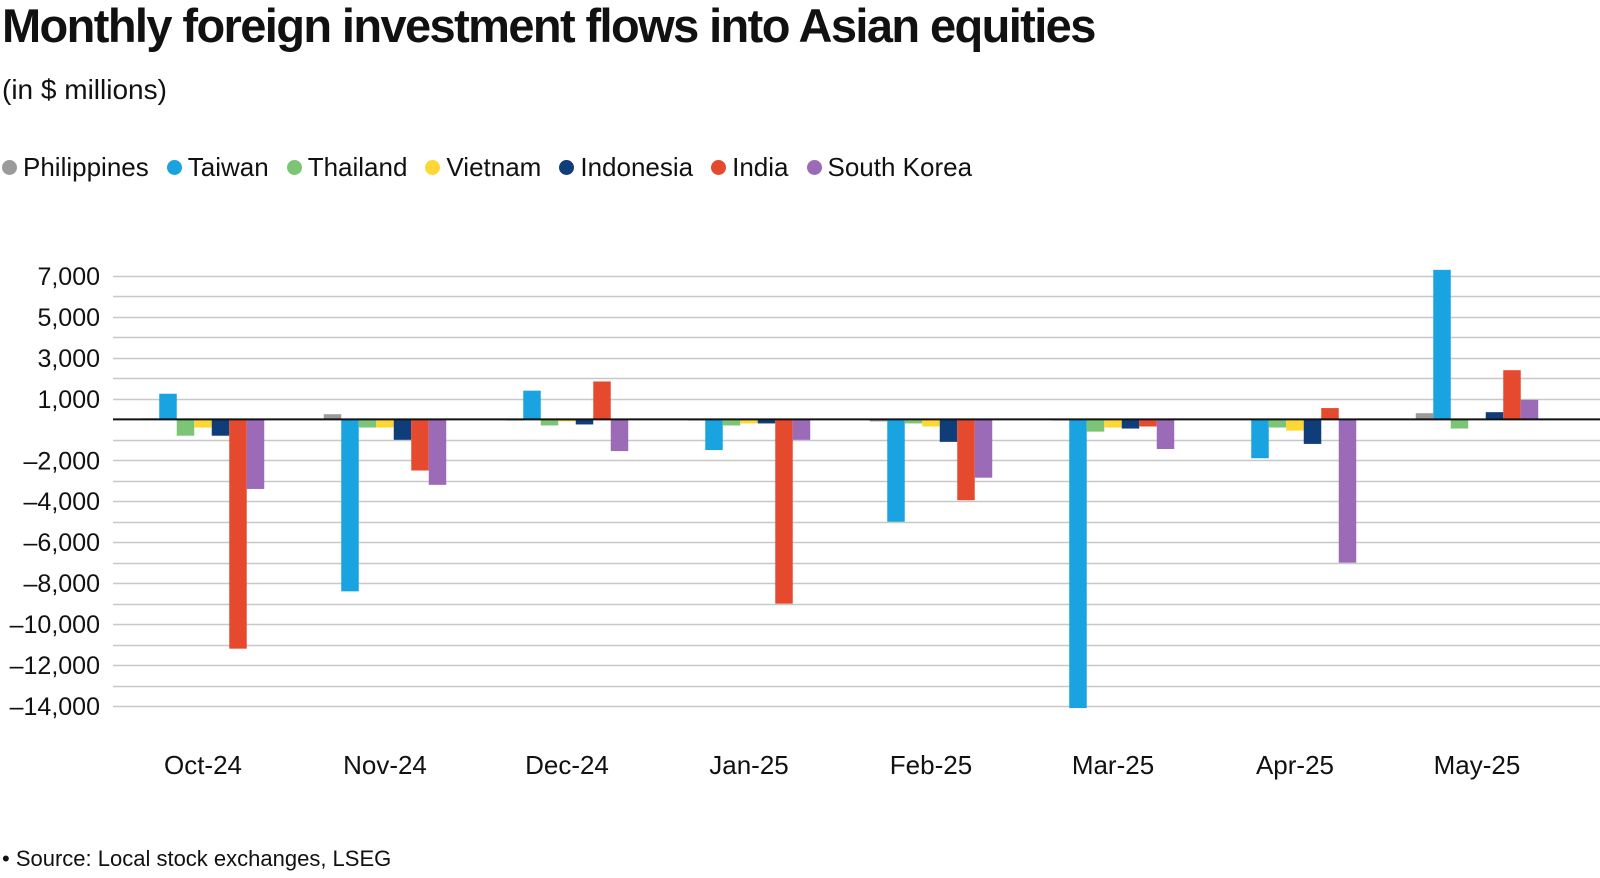 Image resolution: width=1600 pixels, height=878 pixels. I want to click on legend-item-thailand: Thailand, so click(347, 167).